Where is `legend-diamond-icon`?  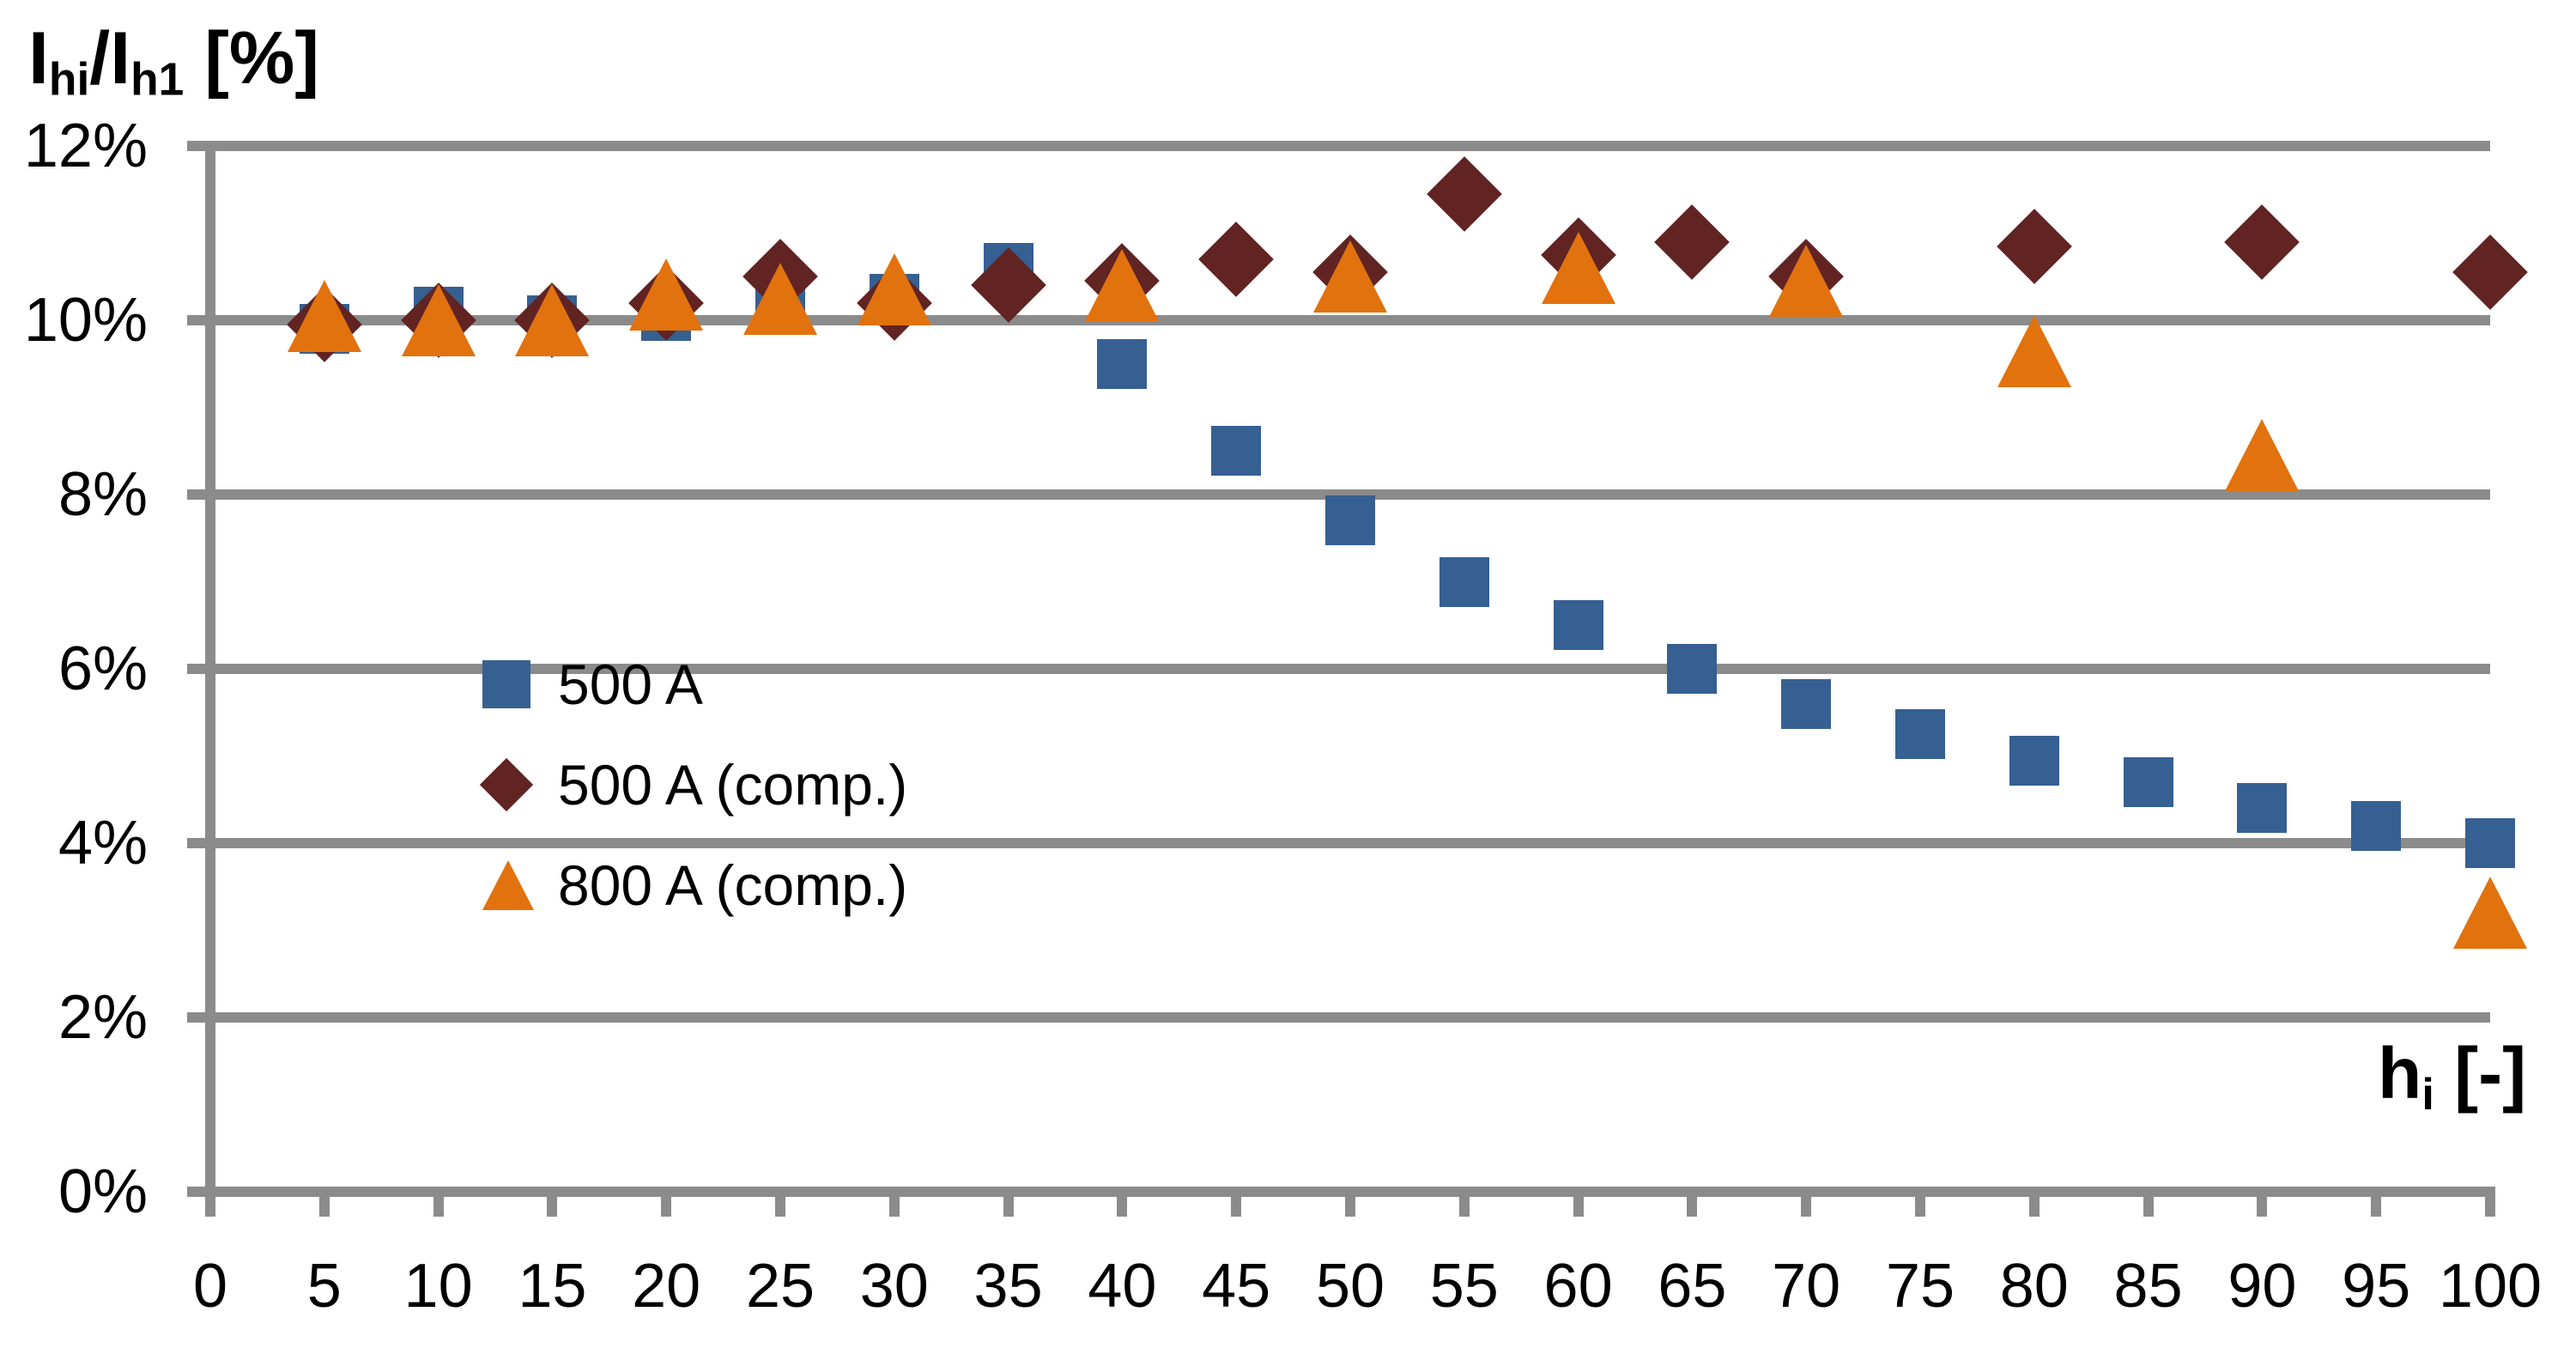
legend-diamond-icon is located at coordinates (510, 784).